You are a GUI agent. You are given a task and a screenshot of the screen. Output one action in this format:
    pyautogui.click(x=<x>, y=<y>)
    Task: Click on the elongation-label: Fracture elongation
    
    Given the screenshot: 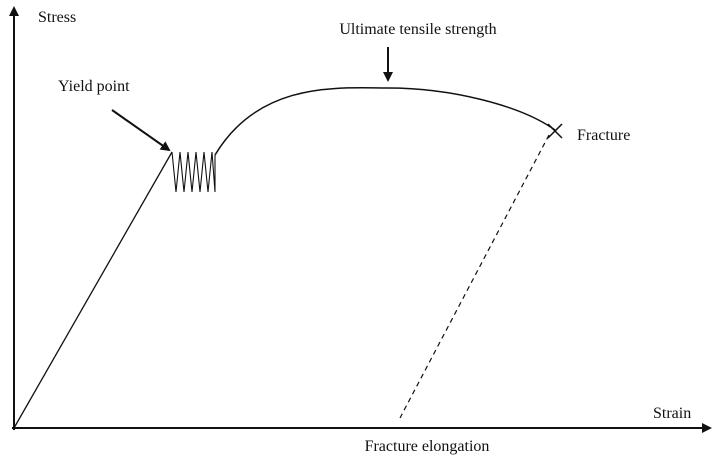 What is the action you would take?
    pyautogui.click(x=427, y=446)
    